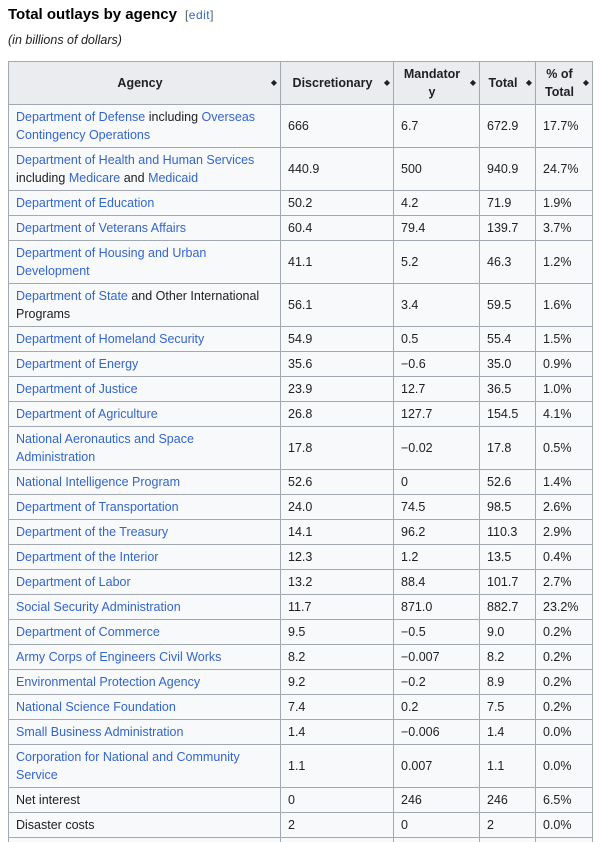 The width and height of the screenshot is (600, 842). What do you see at coordinates (119, 657) in the screenshot?
I see `agency-link: Army Corps of Engineers Civil Works` at bounding box center [119, 657].